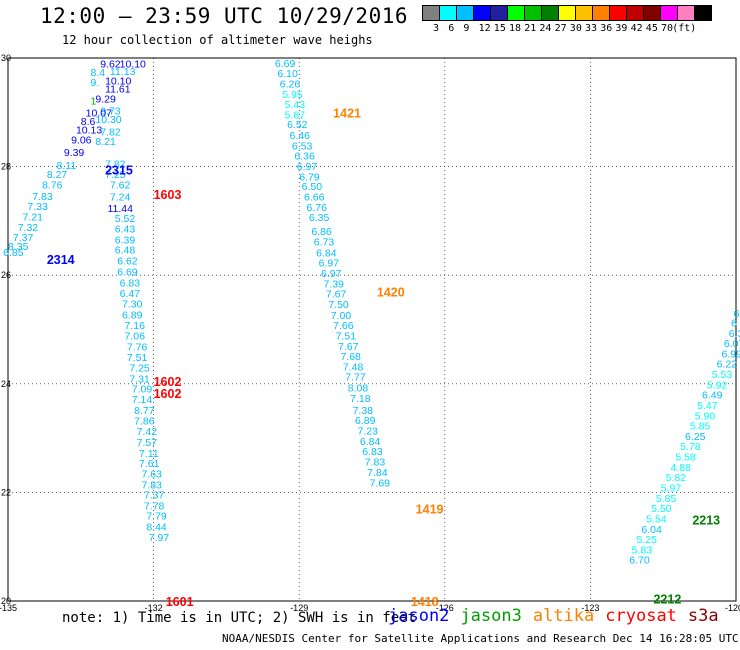 The image size is (740, 650). I want to click on wave-height-value: 6.85, so click(13, 253).